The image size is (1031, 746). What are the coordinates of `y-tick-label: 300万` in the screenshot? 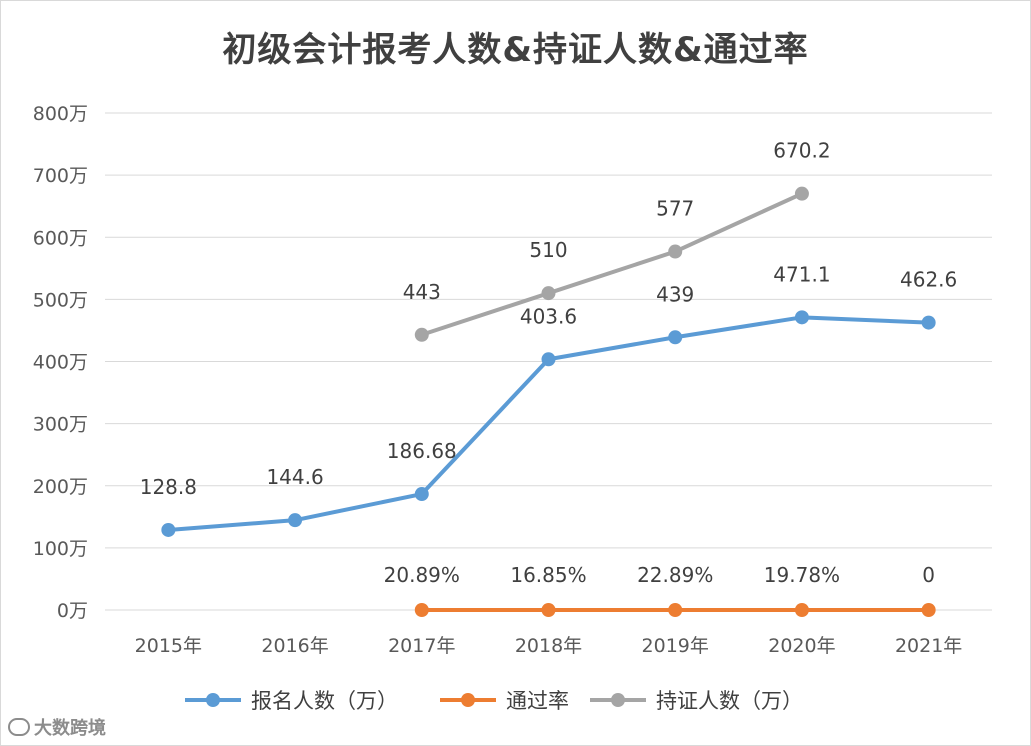 It's located at (60, 425).